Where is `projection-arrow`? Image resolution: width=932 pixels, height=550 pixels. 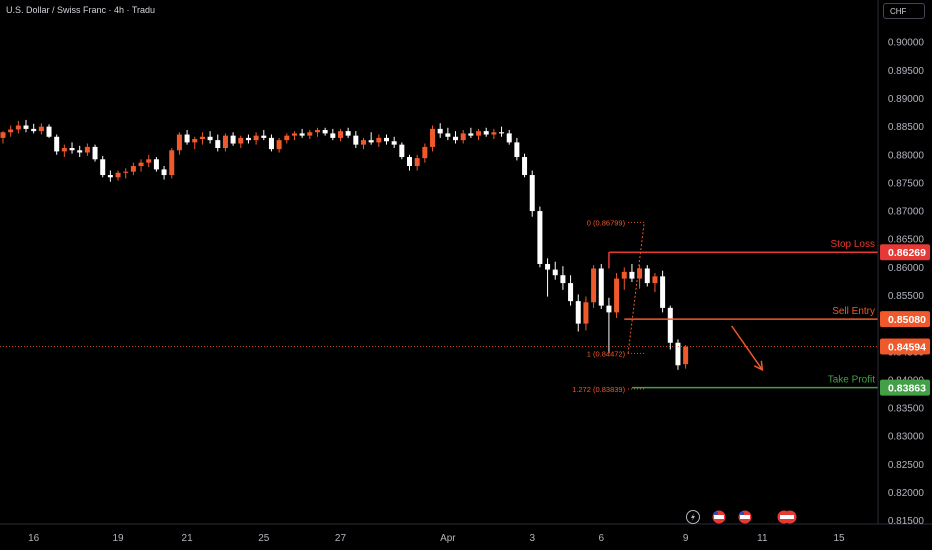 projection-arrow is located at coordinates (747, 348).